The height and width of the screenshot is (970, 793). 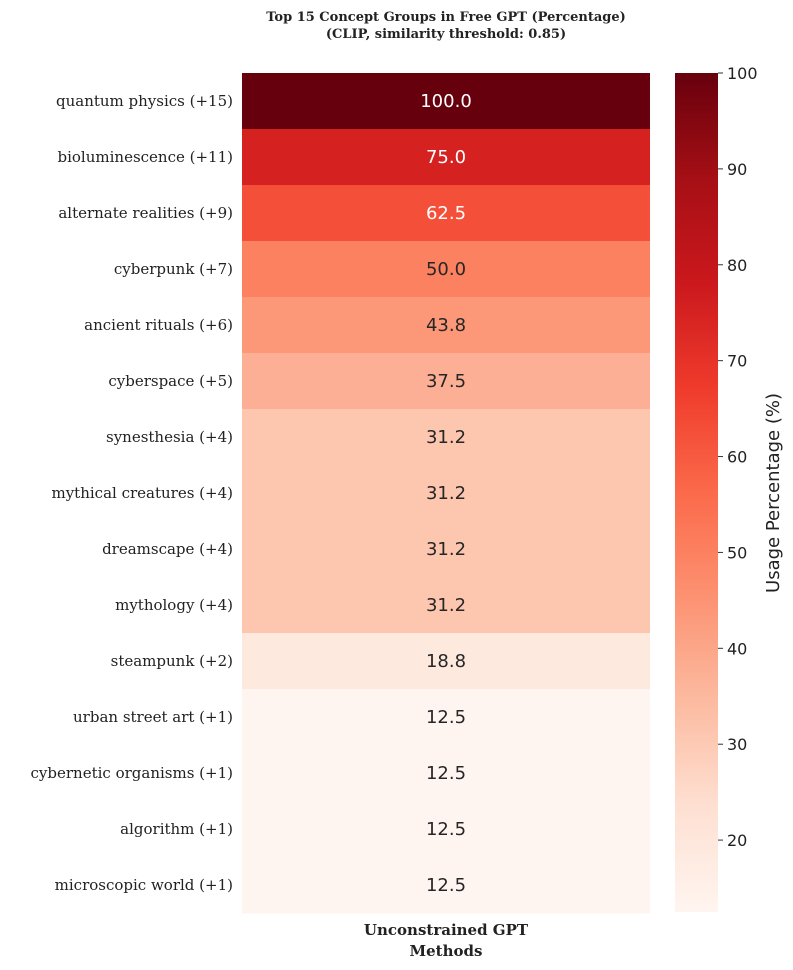 What do you see at coordinates (158, 325) in the screenshot?
I see `y-tick-label: ancient rituals (+6)` at bounding box center [158, 325].